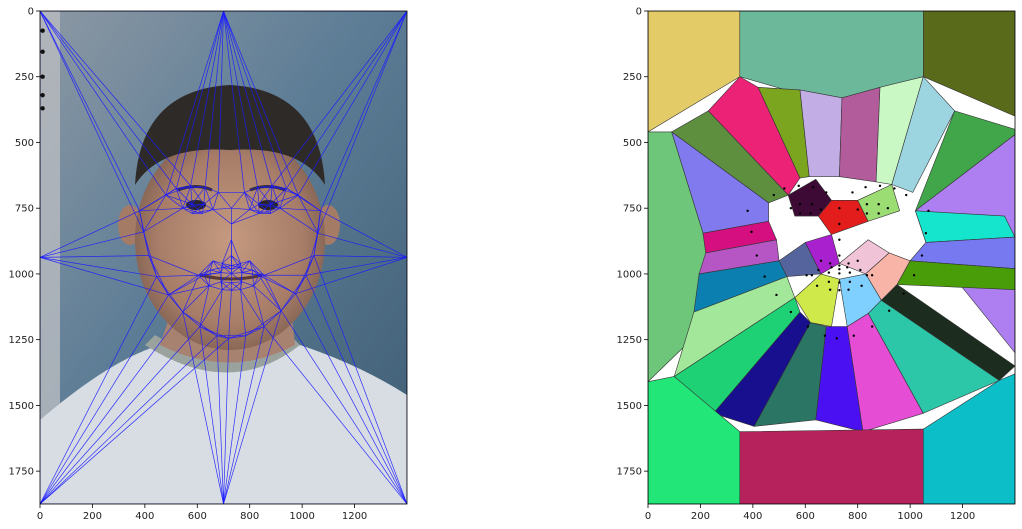  What do you see at coordinates (700, 516) in the screenshot?
I see `right-x-tick-label: 200` at bounding box center [700, 516].